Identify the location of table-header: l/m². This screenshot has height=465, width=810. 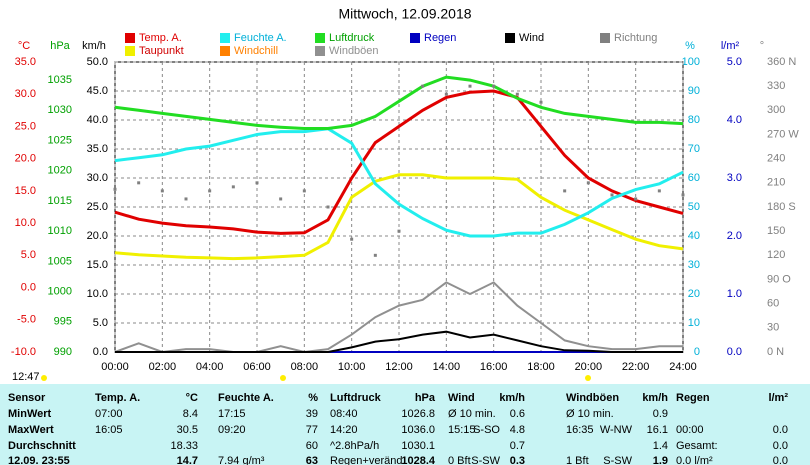
(778, 398).